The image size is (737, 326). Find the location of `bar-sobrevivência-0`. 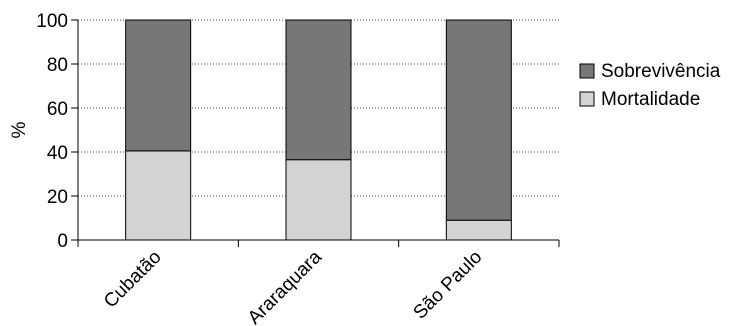

bar-sobrevivência-0 is located at coordinates (158, 85).